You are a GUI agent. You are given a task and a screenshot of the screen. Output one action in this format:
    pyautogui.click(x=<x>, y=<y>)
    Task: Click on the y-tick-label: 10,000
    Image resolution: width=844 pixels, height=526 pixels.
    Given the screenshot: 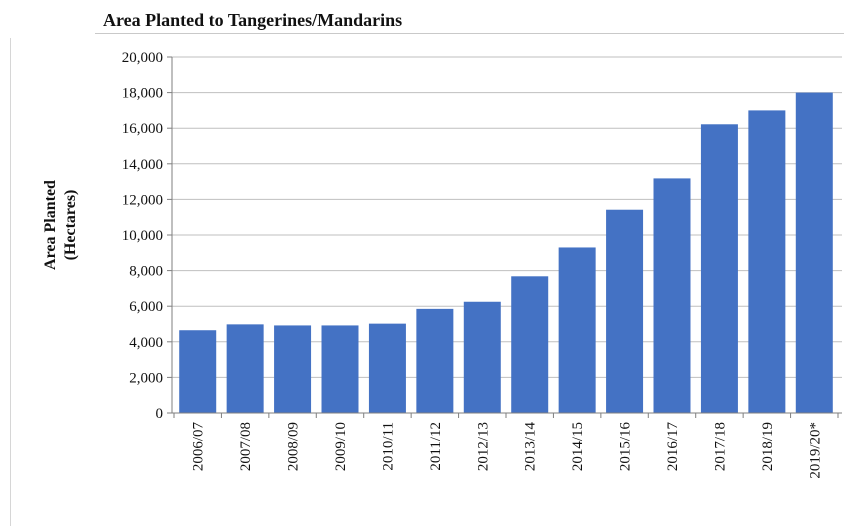 What is the action you would take?
    pyautogui.click(x=142, y=236)
    